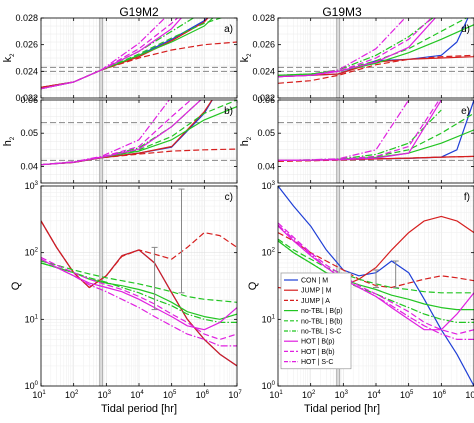 The width and height of the screenshot is (474, 423). I want to click on panel-d: 0.022 0.024 0.026 0.028 k2 d), so click(356, 58).